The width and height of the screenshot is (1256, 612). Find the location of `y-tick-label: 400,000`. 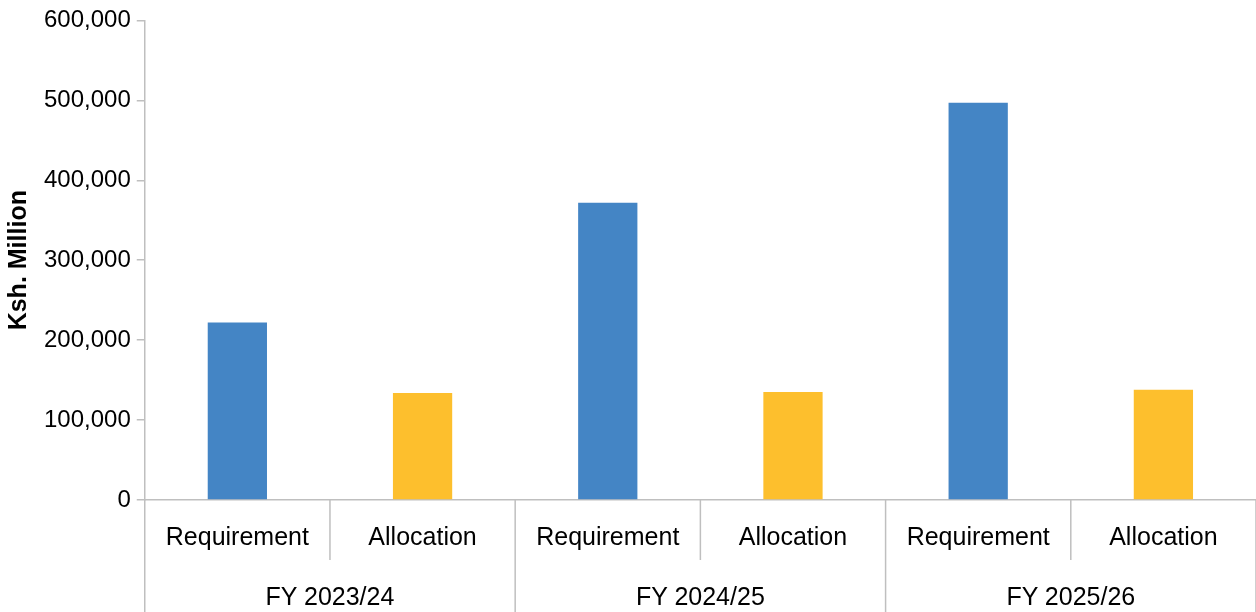

y-tick-label: 400,000 is located at coordinates (87, 178).